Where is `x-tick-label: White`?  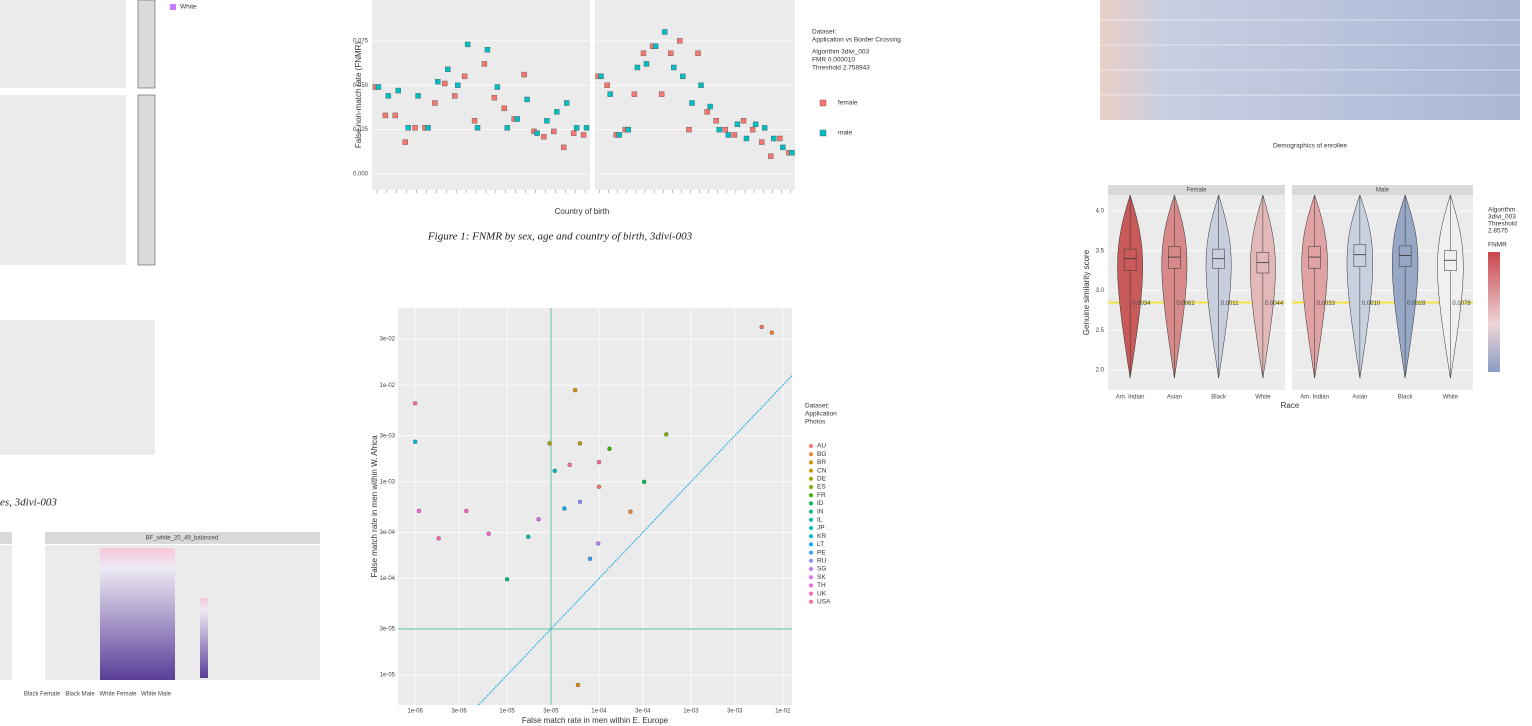 x-tick-label: White is located at coordinates (1451, 398).